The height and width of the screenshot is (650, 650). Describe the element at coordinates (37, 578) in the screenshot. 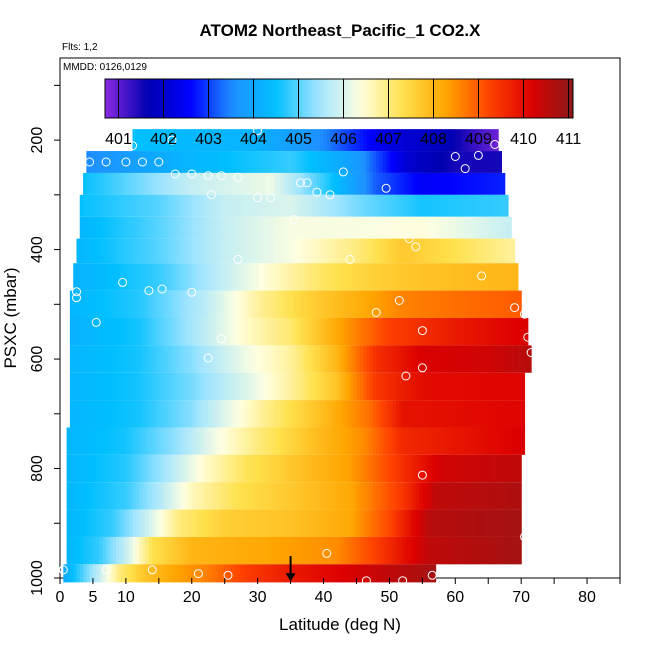

I see `y-tick-label: 1000` at that location.